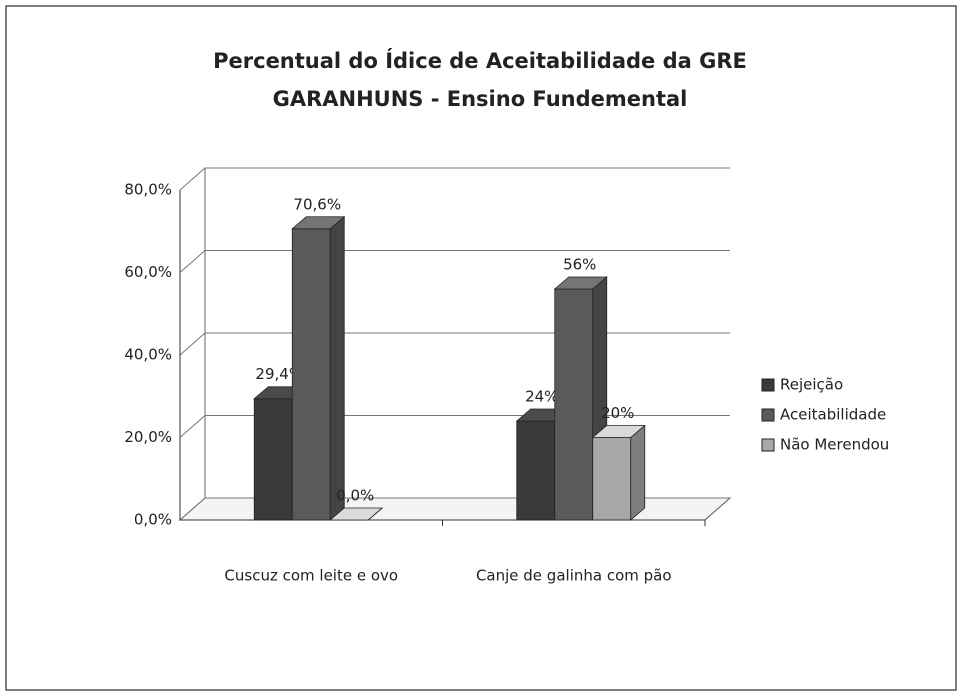 The height and width of the screenshot is (699, 965). What do you see at coordinates (811, 385) in the screenshot?
I see `legend-label: Rejeição` at bounding box center [811, 385].